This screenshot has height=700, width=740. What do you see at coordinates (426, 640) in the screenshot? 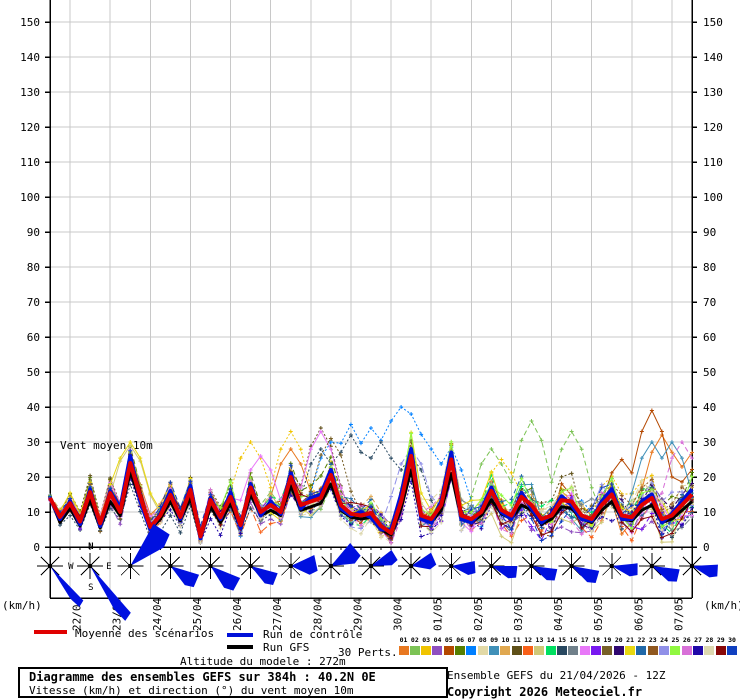
I see `member-number: 03` at bounding box center [426, 640].